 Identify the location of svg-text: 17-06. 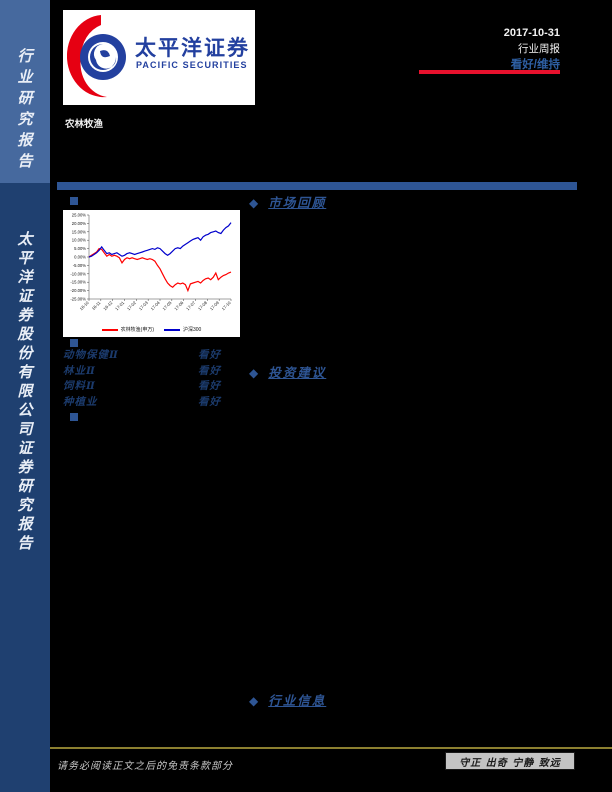
(179, 306).